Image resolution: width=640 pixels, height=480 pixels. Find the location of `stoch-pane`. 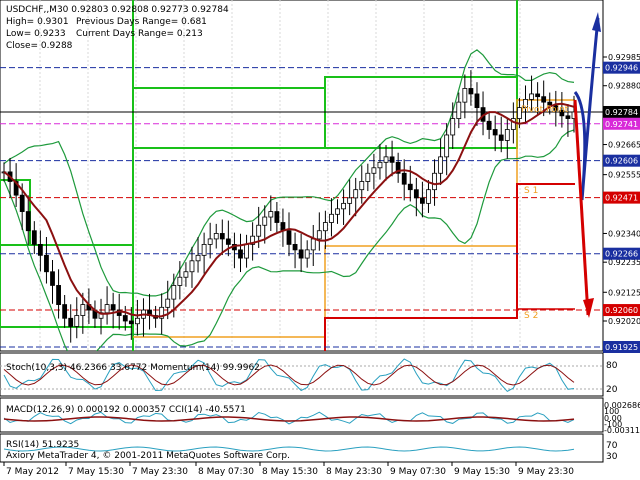

stoch-pane is located at coordinates (302, 374).